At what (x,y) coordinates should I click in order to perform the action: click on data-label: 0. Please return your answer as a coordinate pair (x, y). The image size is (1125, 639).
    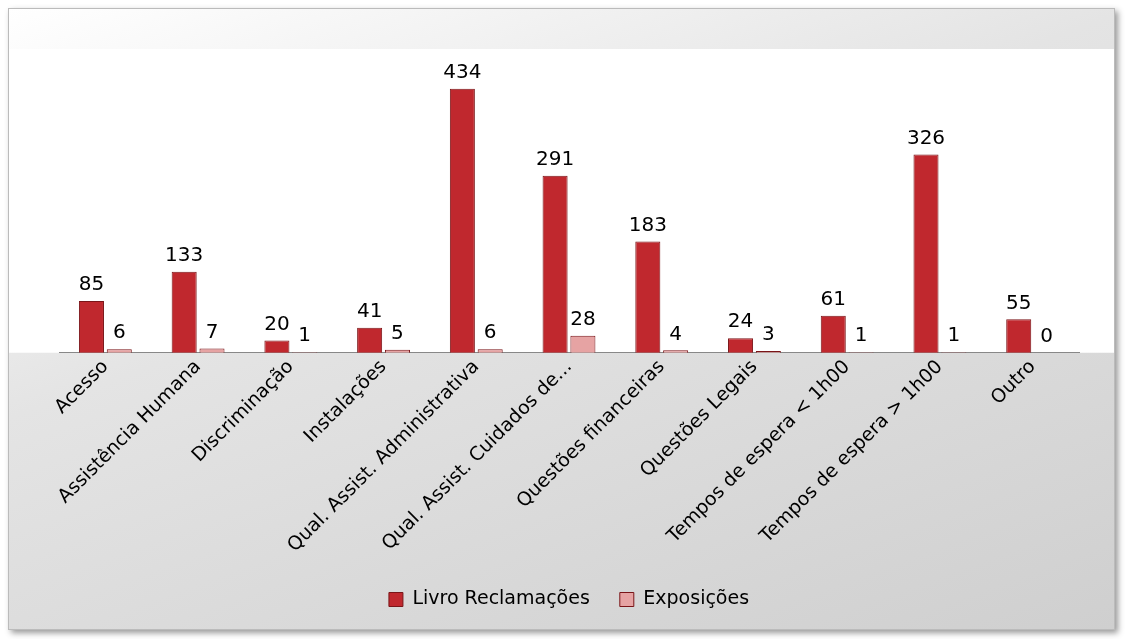
    Looking at the image, I should click on (1046, 335).